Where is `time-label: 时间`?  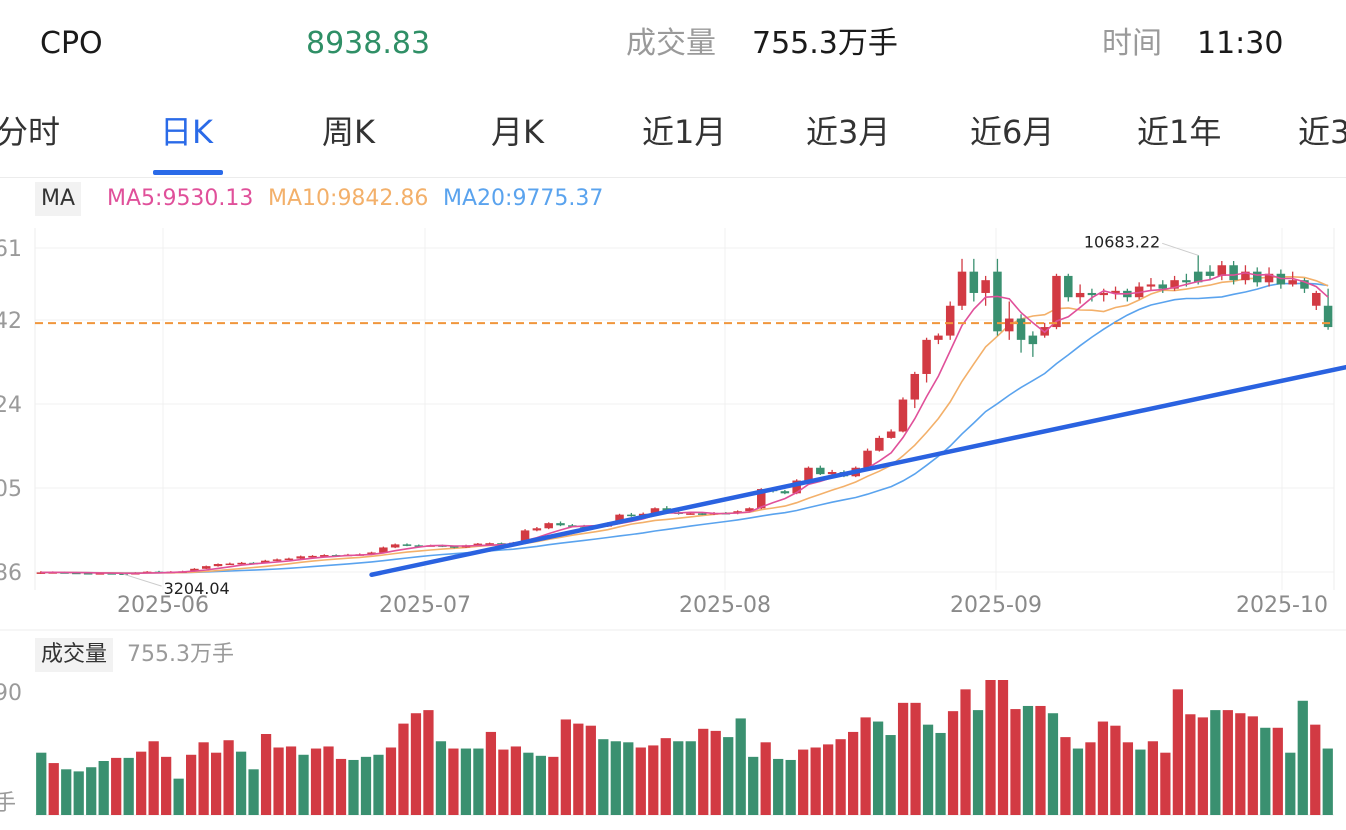
time-label: 时间 is located at coordinates (1132, 43).